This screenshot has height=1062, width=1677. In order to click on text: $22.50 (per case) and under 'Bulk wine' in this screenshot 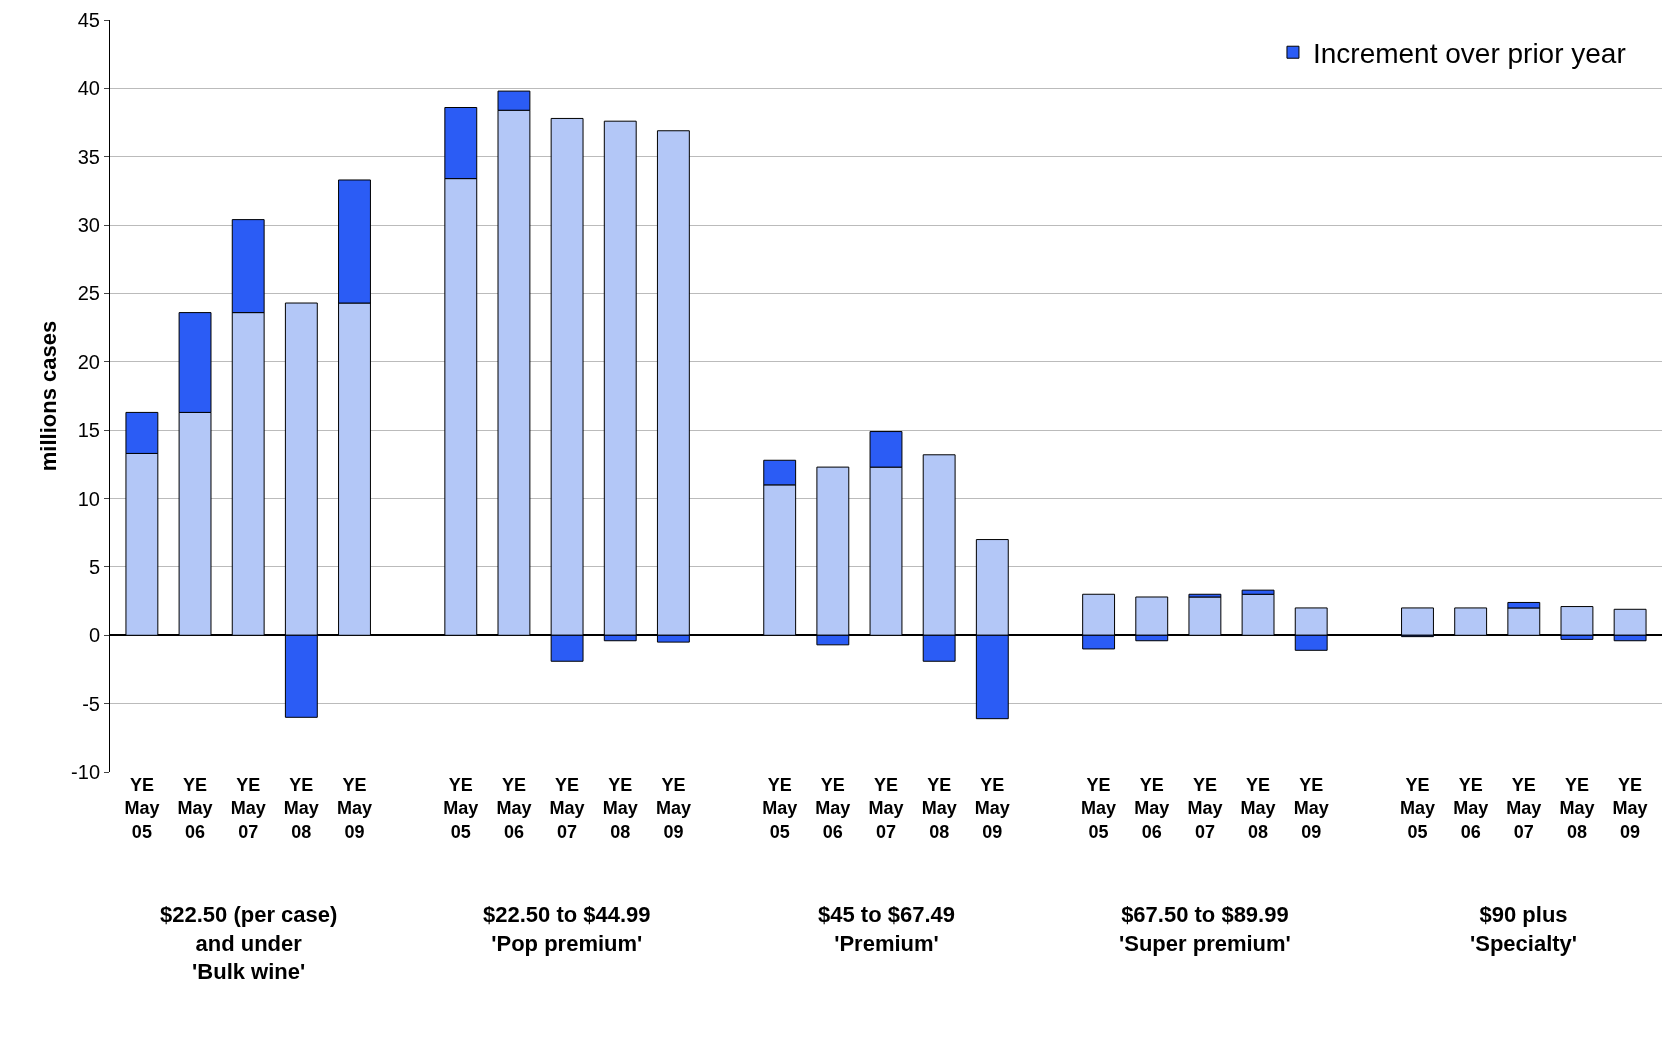, I will do `click(249, 943)`.